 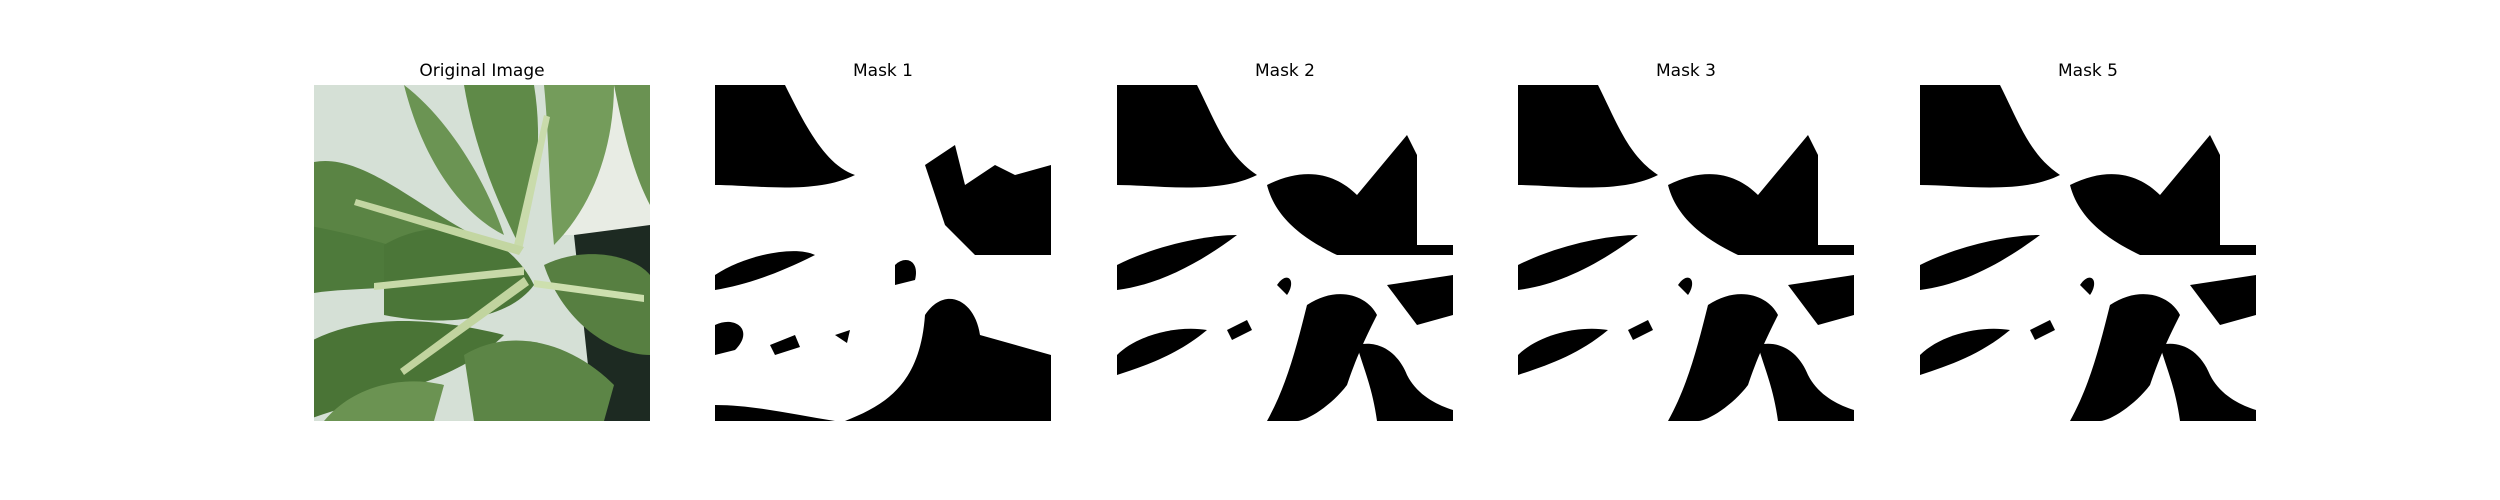 I want to click on mask-5-image, so click(x=2088, y=253).